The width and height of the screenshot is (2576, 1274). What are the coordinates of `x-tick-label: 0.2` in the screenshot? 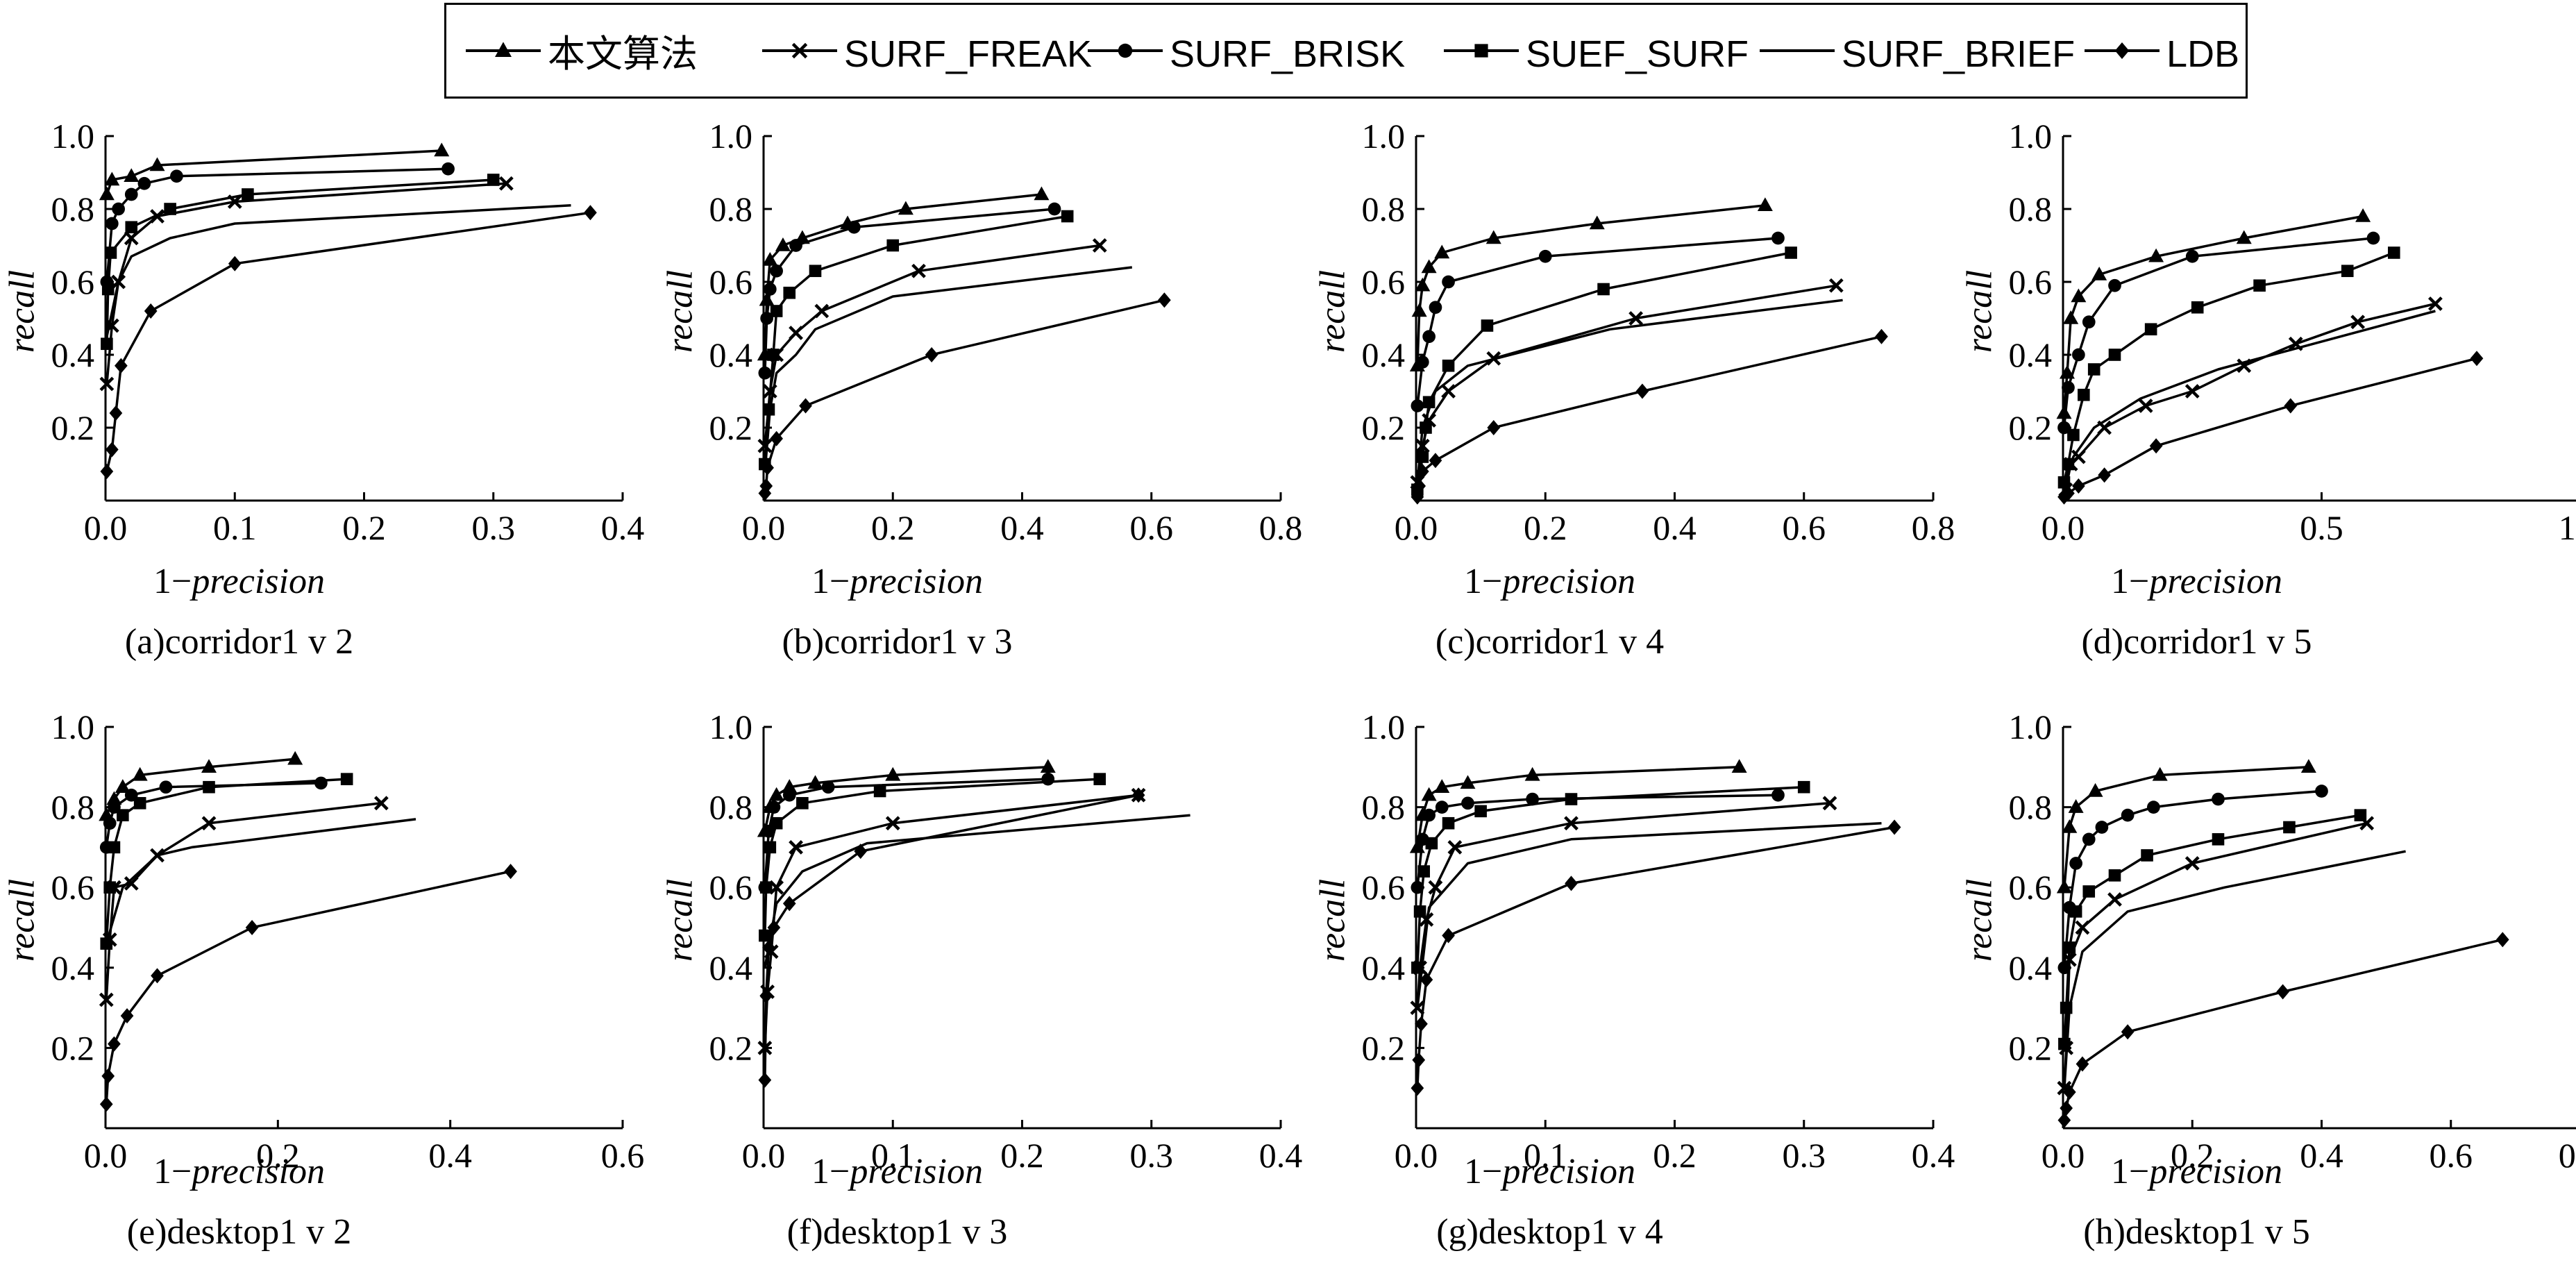 It's located at (364, 527).